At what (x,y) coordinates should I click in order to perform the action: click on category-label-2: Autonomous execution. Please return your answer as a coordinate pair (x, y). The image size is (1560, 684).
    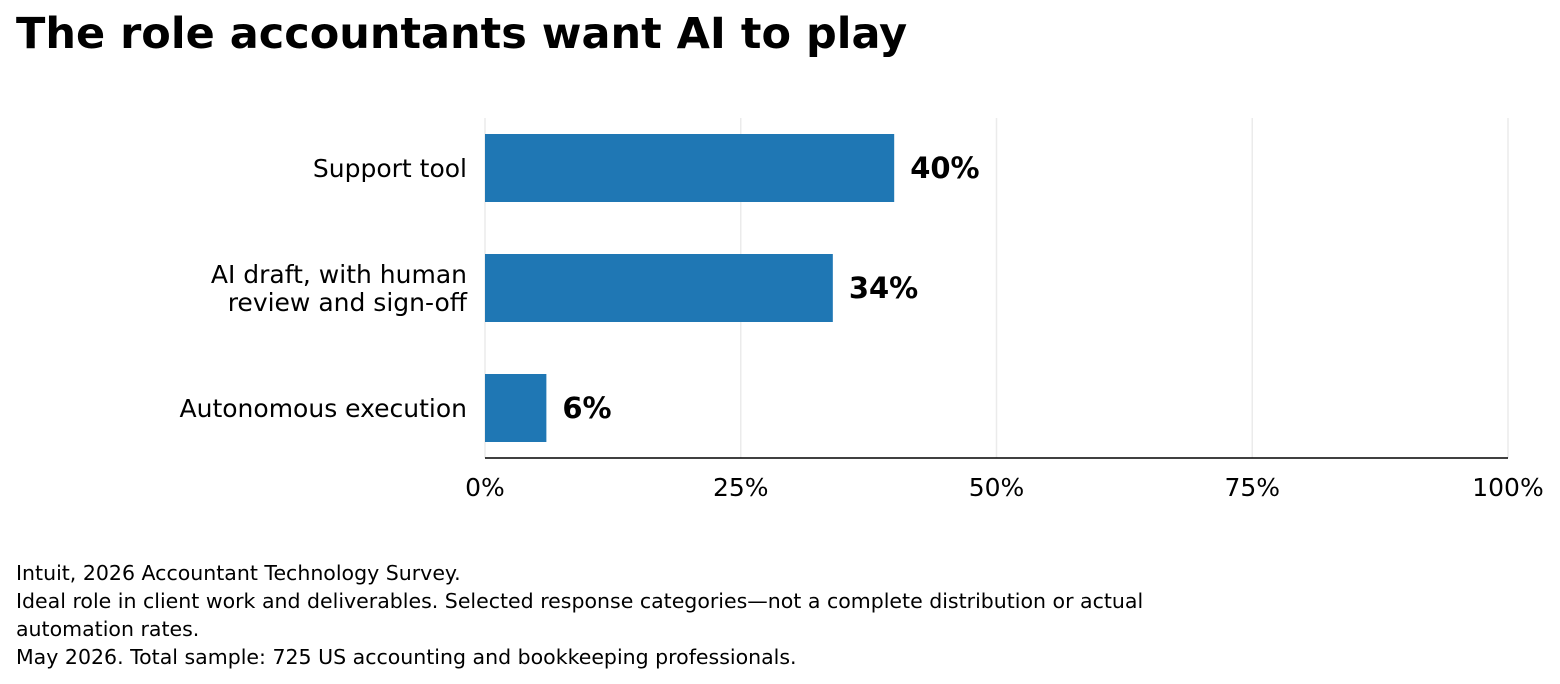
    Looking at the image, I should click on (323, 408).